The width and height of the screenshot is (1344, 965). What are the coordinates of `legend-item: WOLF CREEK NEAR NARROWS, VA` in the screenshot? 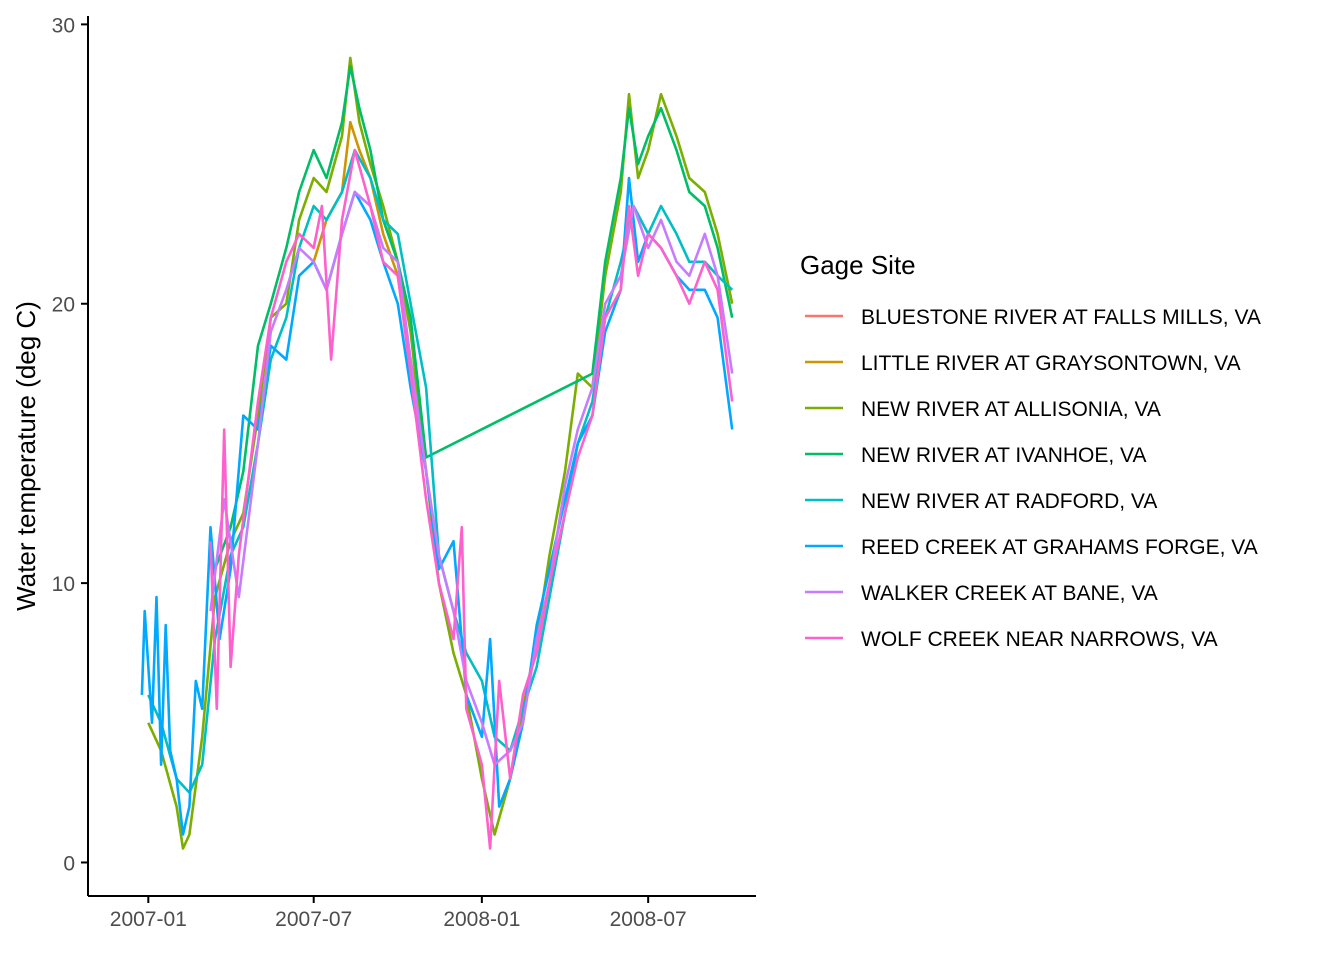 It's located at (1011, 639).